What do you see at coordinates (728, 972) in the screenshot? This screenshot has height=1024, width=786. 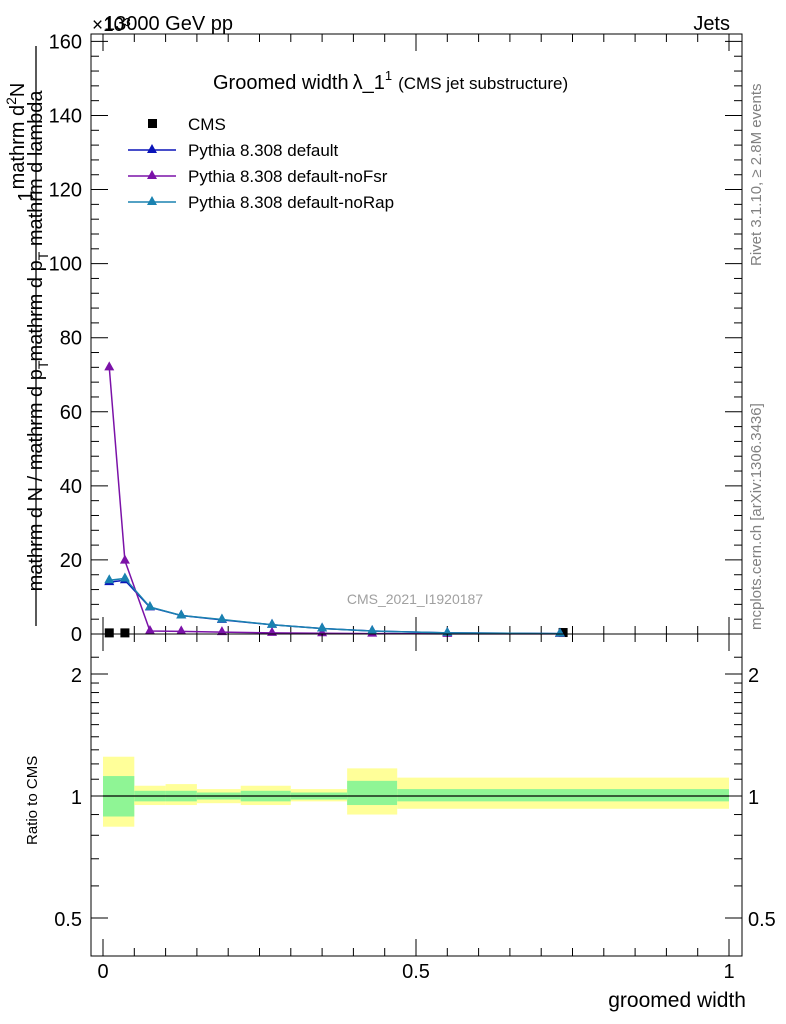 I see `x-tick-label: 1` at bounding box center [728, 972].